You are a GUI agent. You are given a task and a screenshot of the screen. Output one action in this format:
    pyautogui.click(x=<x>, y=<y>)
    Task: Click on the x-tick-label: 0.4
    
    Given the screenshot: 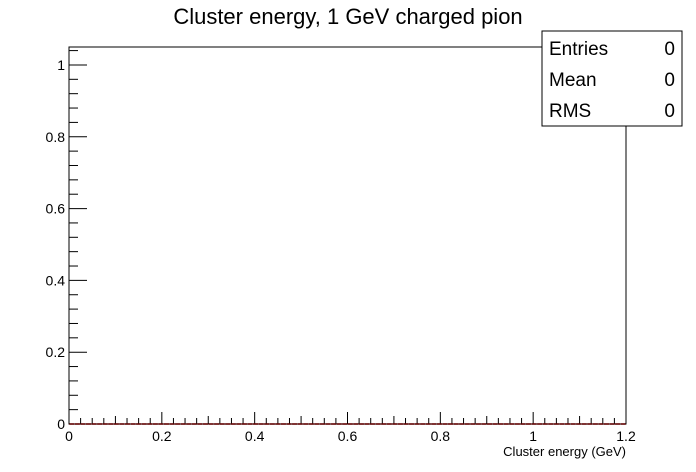 What is the action you would take?
    pyautogui.click(x=255, y=436)
    